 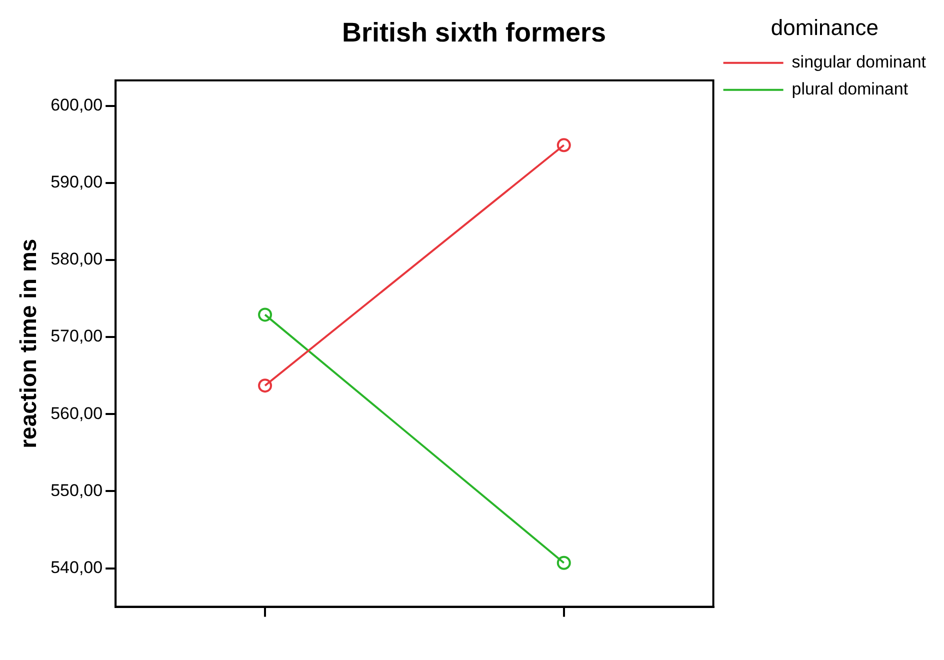 What do you see at coordinates (76, 182) in the screenshot?
I see `y-tick-label: 590,00` at bounding box center [76, 182].